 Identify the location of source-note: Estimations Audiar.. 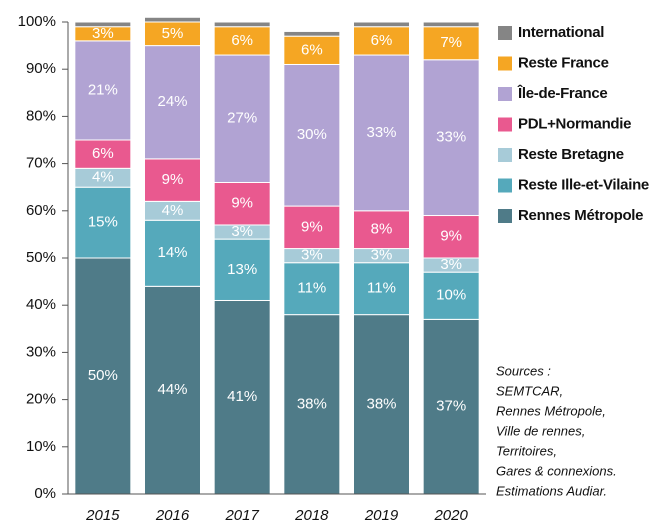
(551, 490).